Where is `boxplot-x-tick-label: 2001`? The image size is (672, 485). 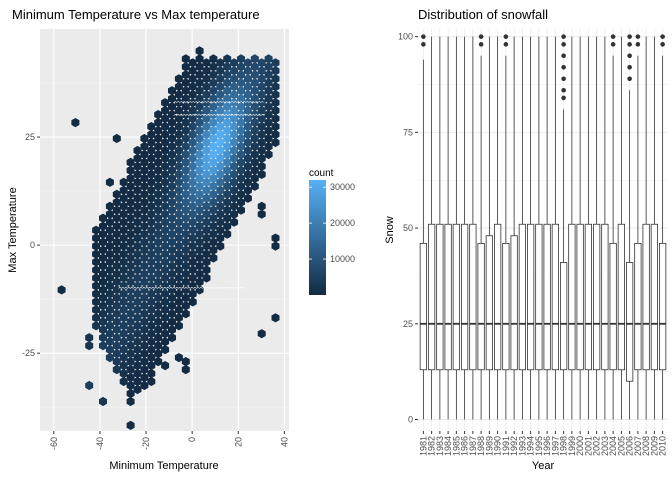
boxplot-x-tick-label: 2001 is located at coordinates (588, 446).